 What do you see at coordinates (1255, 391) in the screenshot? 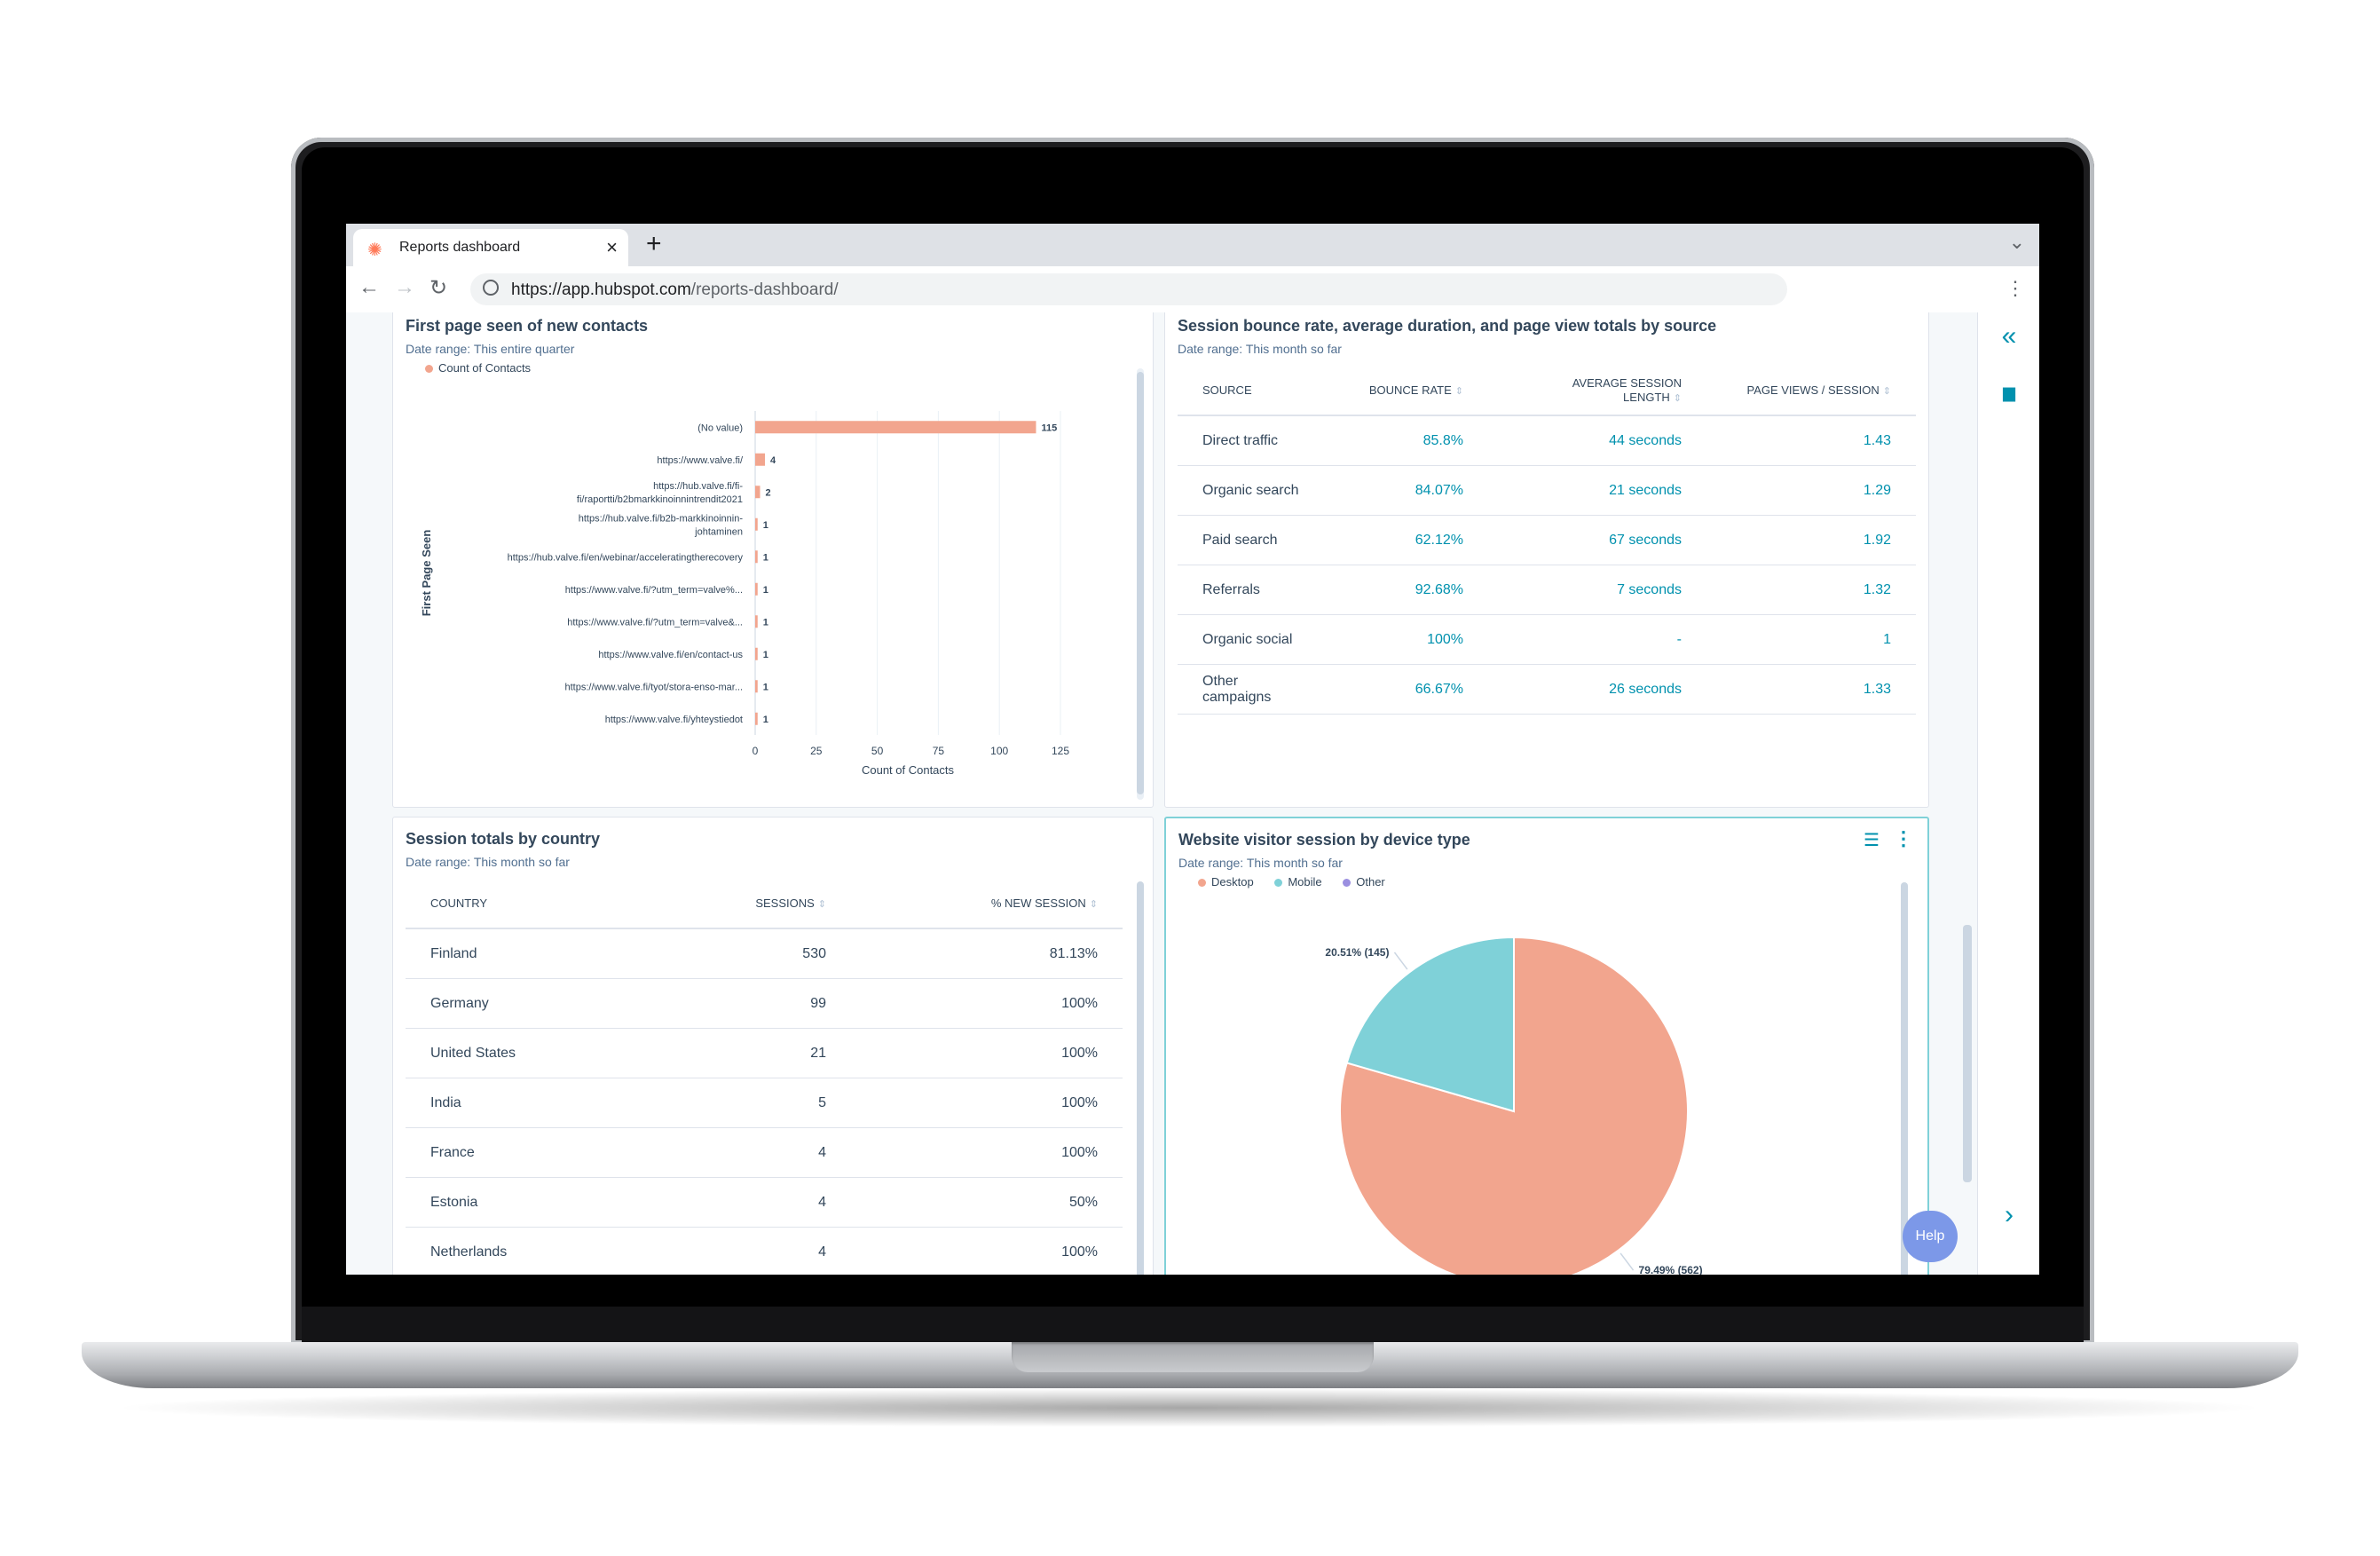
I see `column-header-source: SOURCE` at bounding box center [1255, 391].